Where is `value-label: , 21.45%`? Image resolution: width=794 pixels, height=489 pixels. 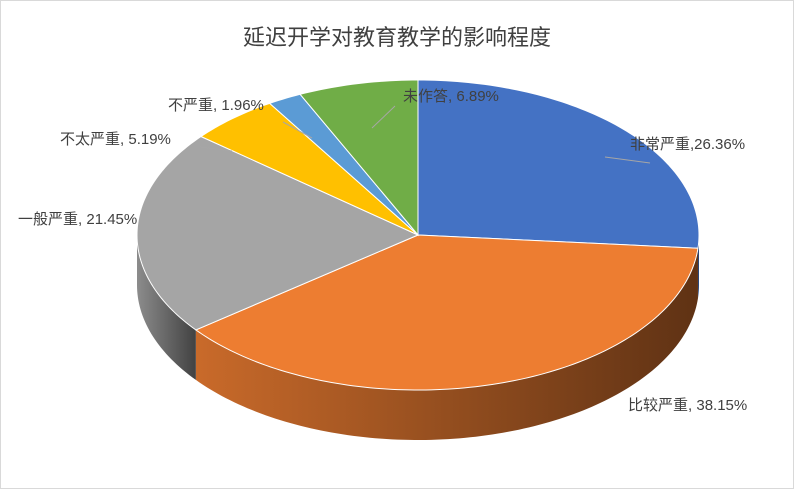 value-label: , 21.45% is located at coordinates (107, 219).